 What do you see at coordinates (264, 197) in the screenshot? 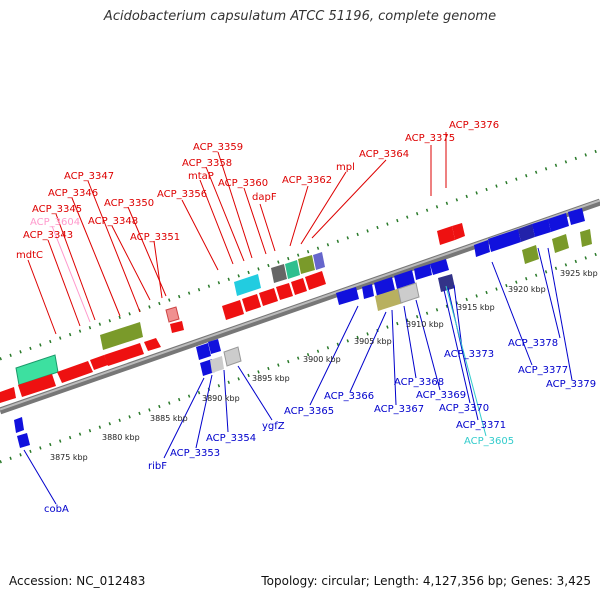
I see `gene-label: dapF` at bounding box center [264, 197].